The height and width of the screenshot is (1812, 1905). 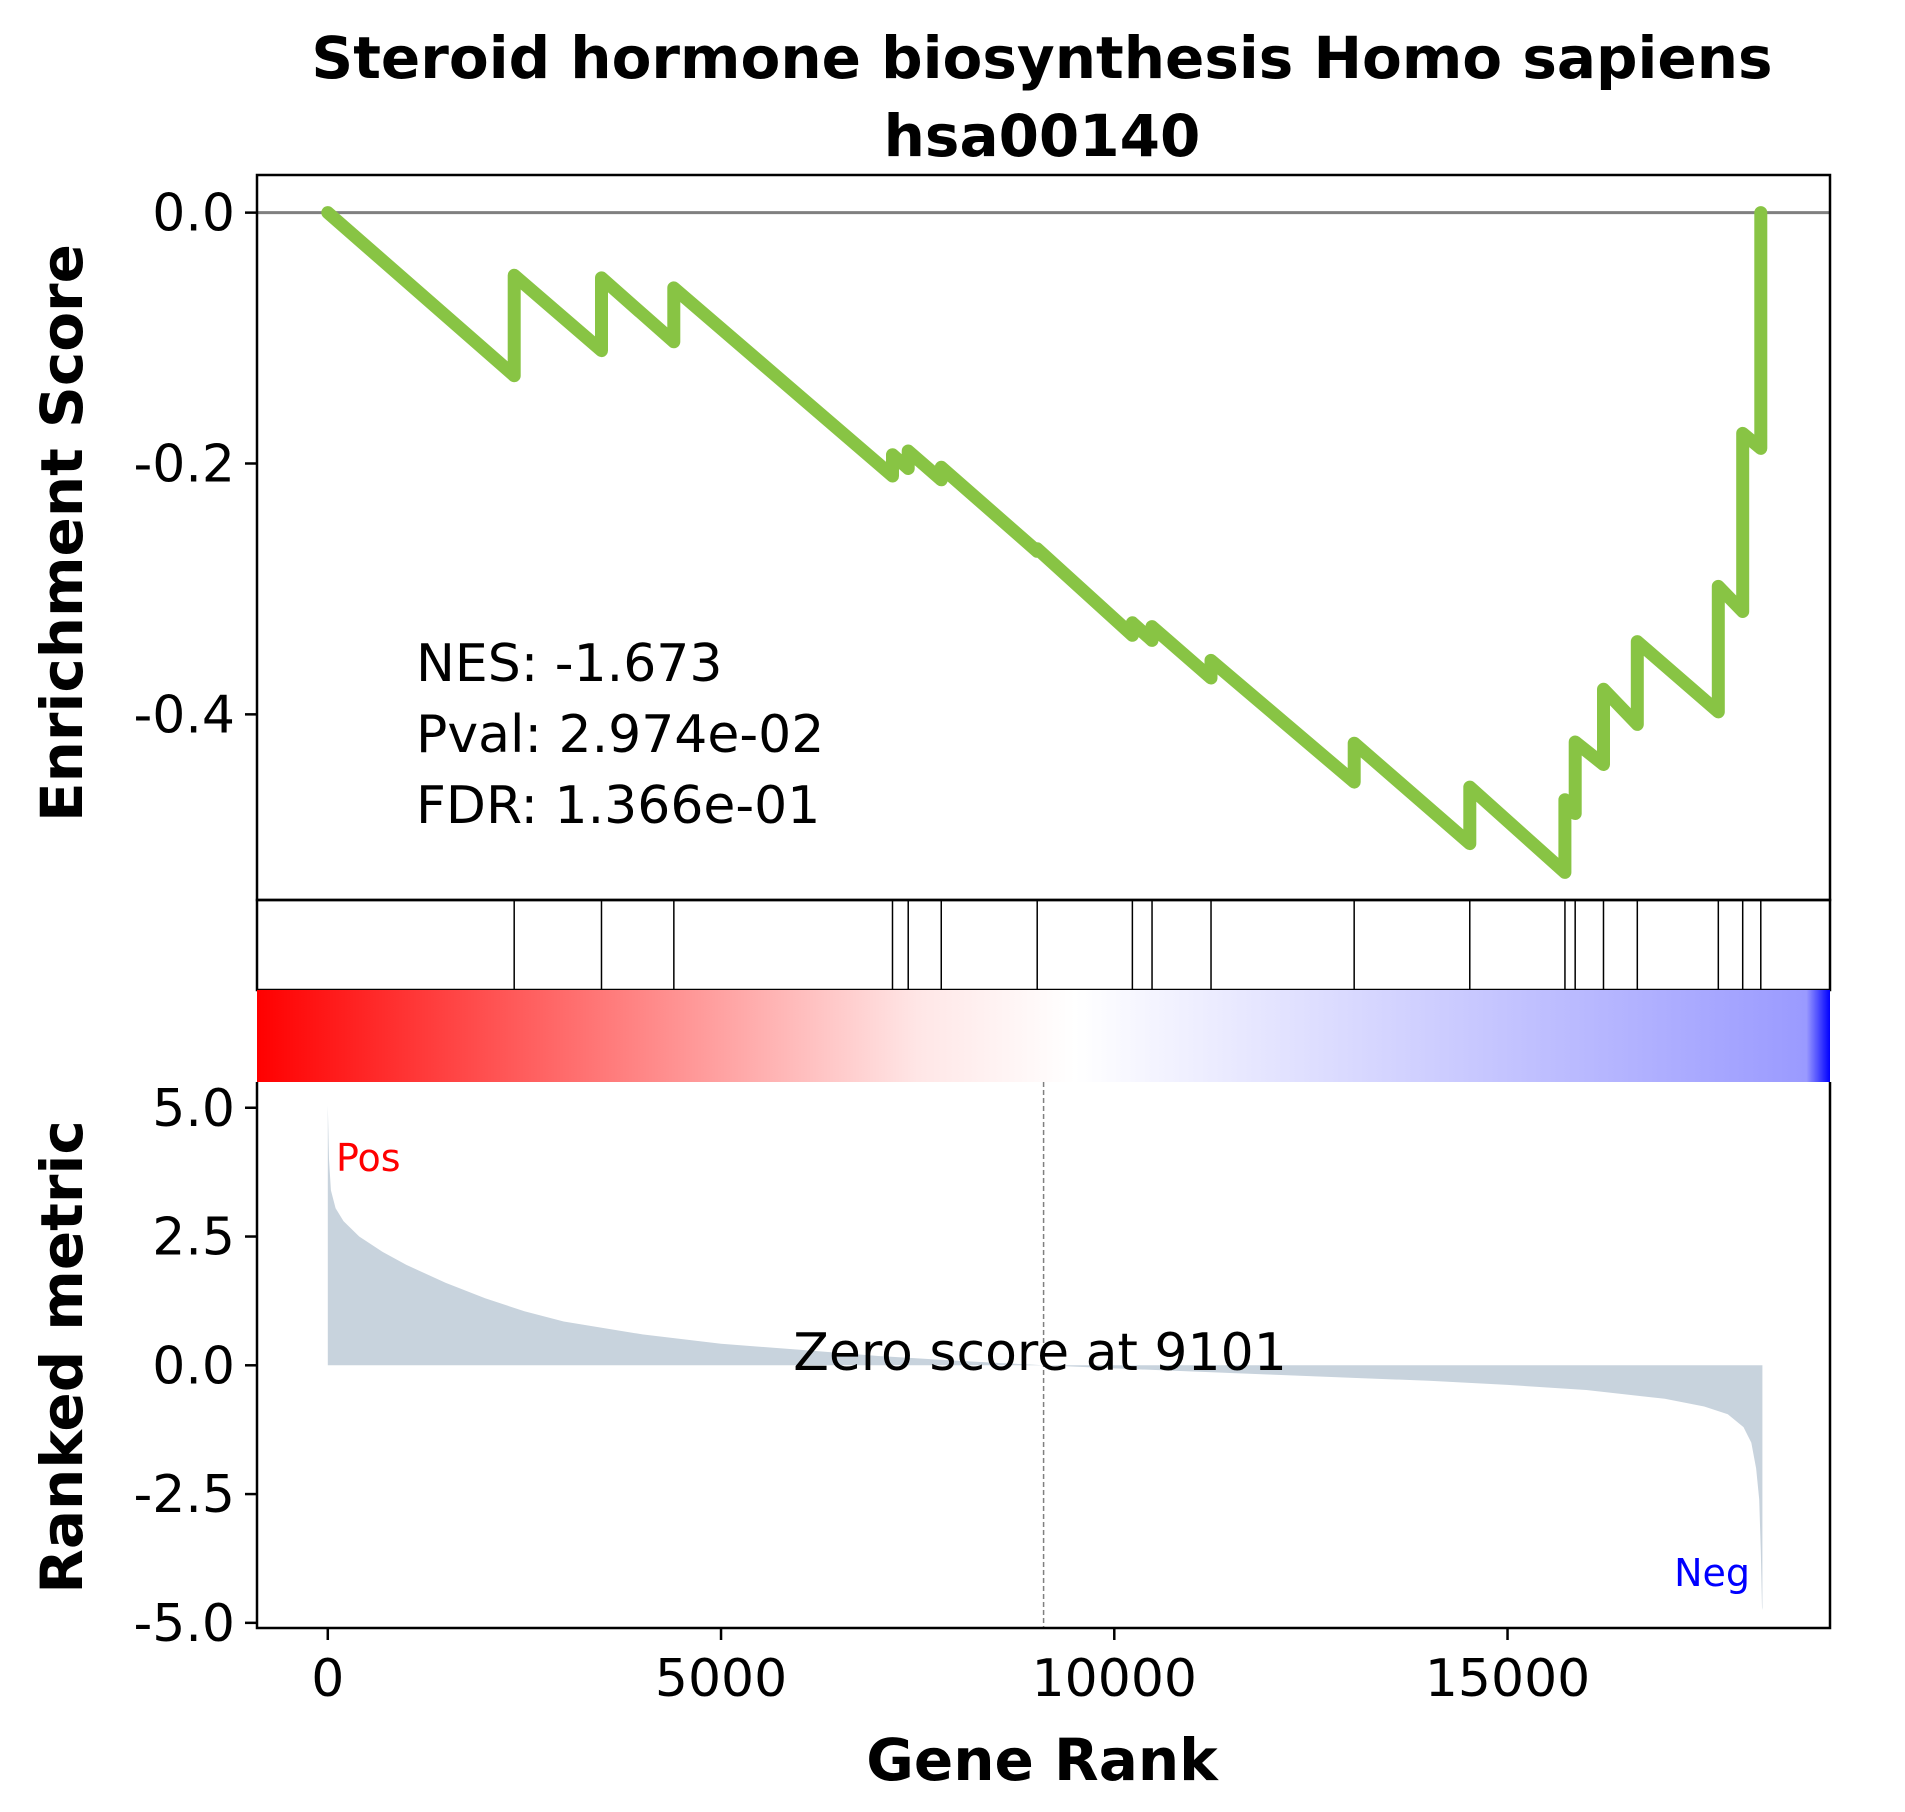 I want to click on x-tick-label: 15000, so click(x=1507, y=1679).